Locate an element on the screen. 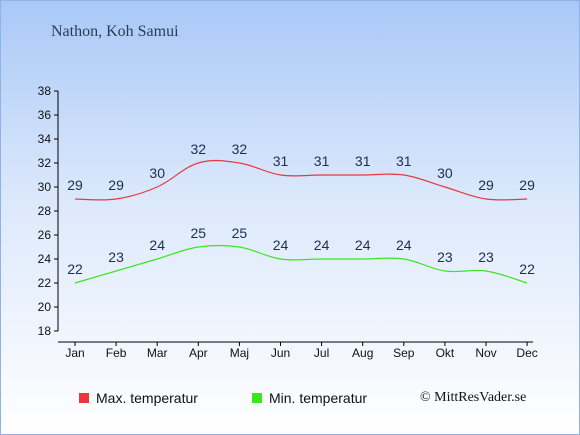 The image size is (580, 435). y-tick-label: 24 is located at coordinates (45, 259).